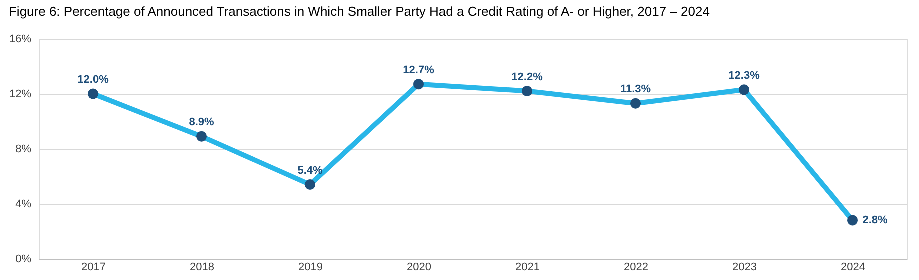 Image resolution: width=919 pixels, height=280 pixels. I want to click on y-tick-label: 8%, so click(24, 150).